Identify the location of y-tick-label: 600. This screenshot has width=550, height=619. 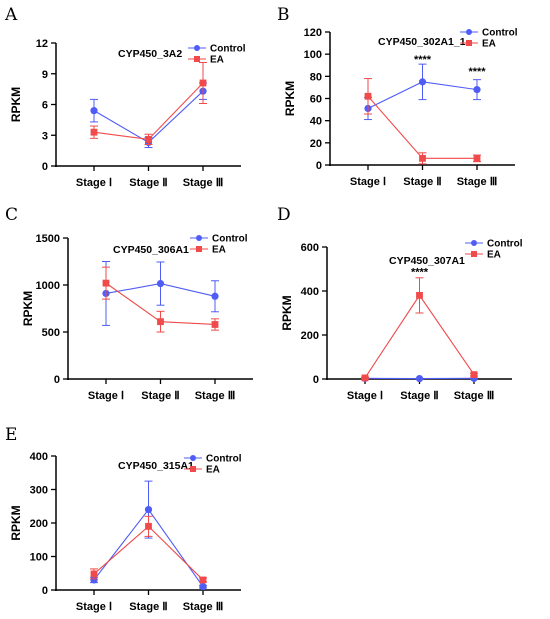
(310, 248).